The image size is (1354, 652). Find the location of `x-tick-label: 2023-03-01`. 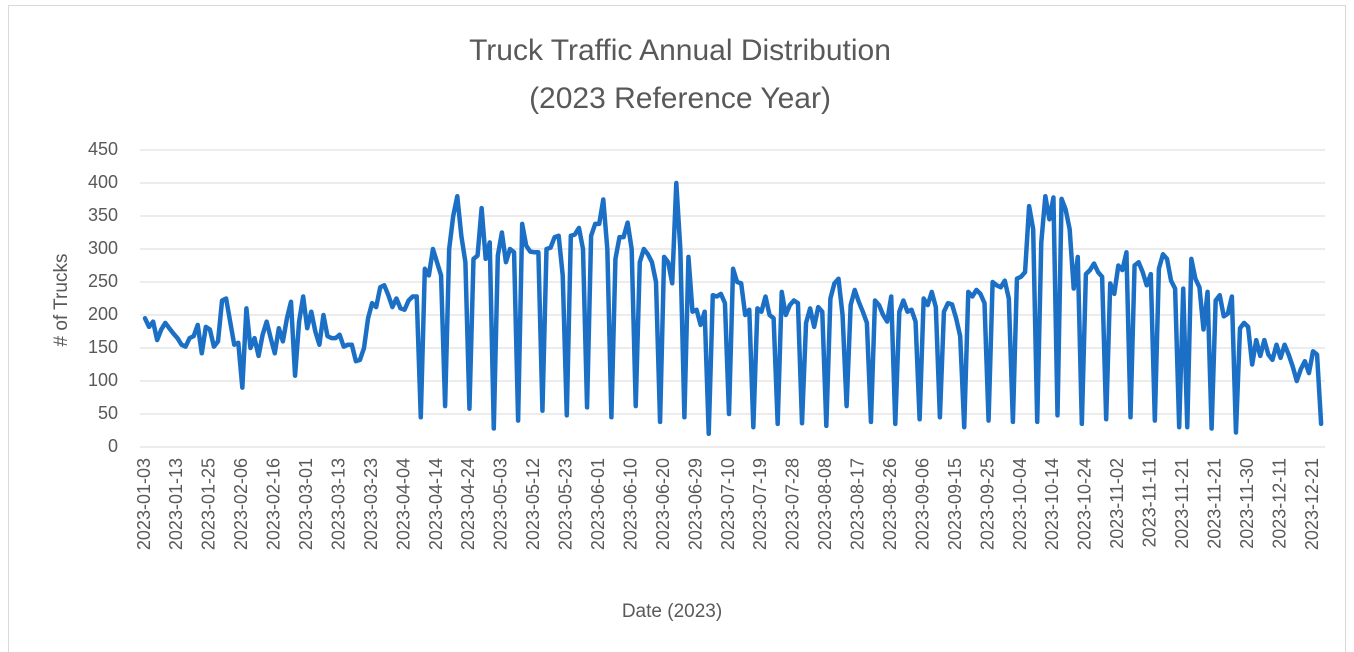

x-tick-label: 2023-03-01 is located at coordinates (306, 504).